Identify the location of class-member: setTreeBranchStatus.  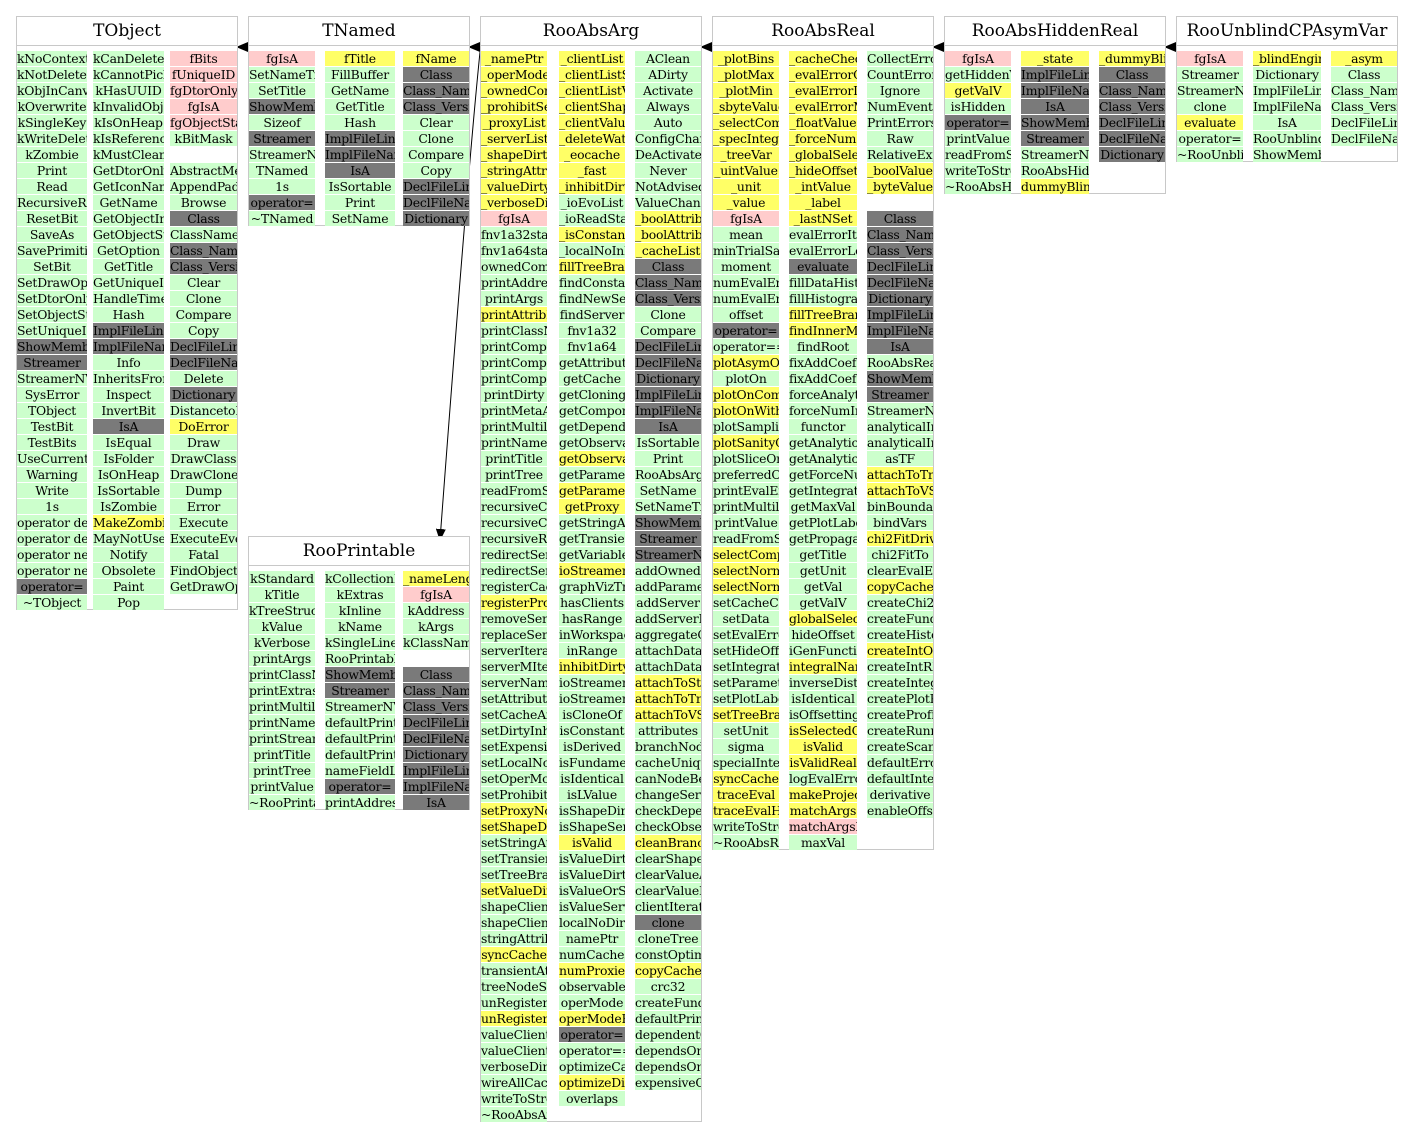
(746, 714).